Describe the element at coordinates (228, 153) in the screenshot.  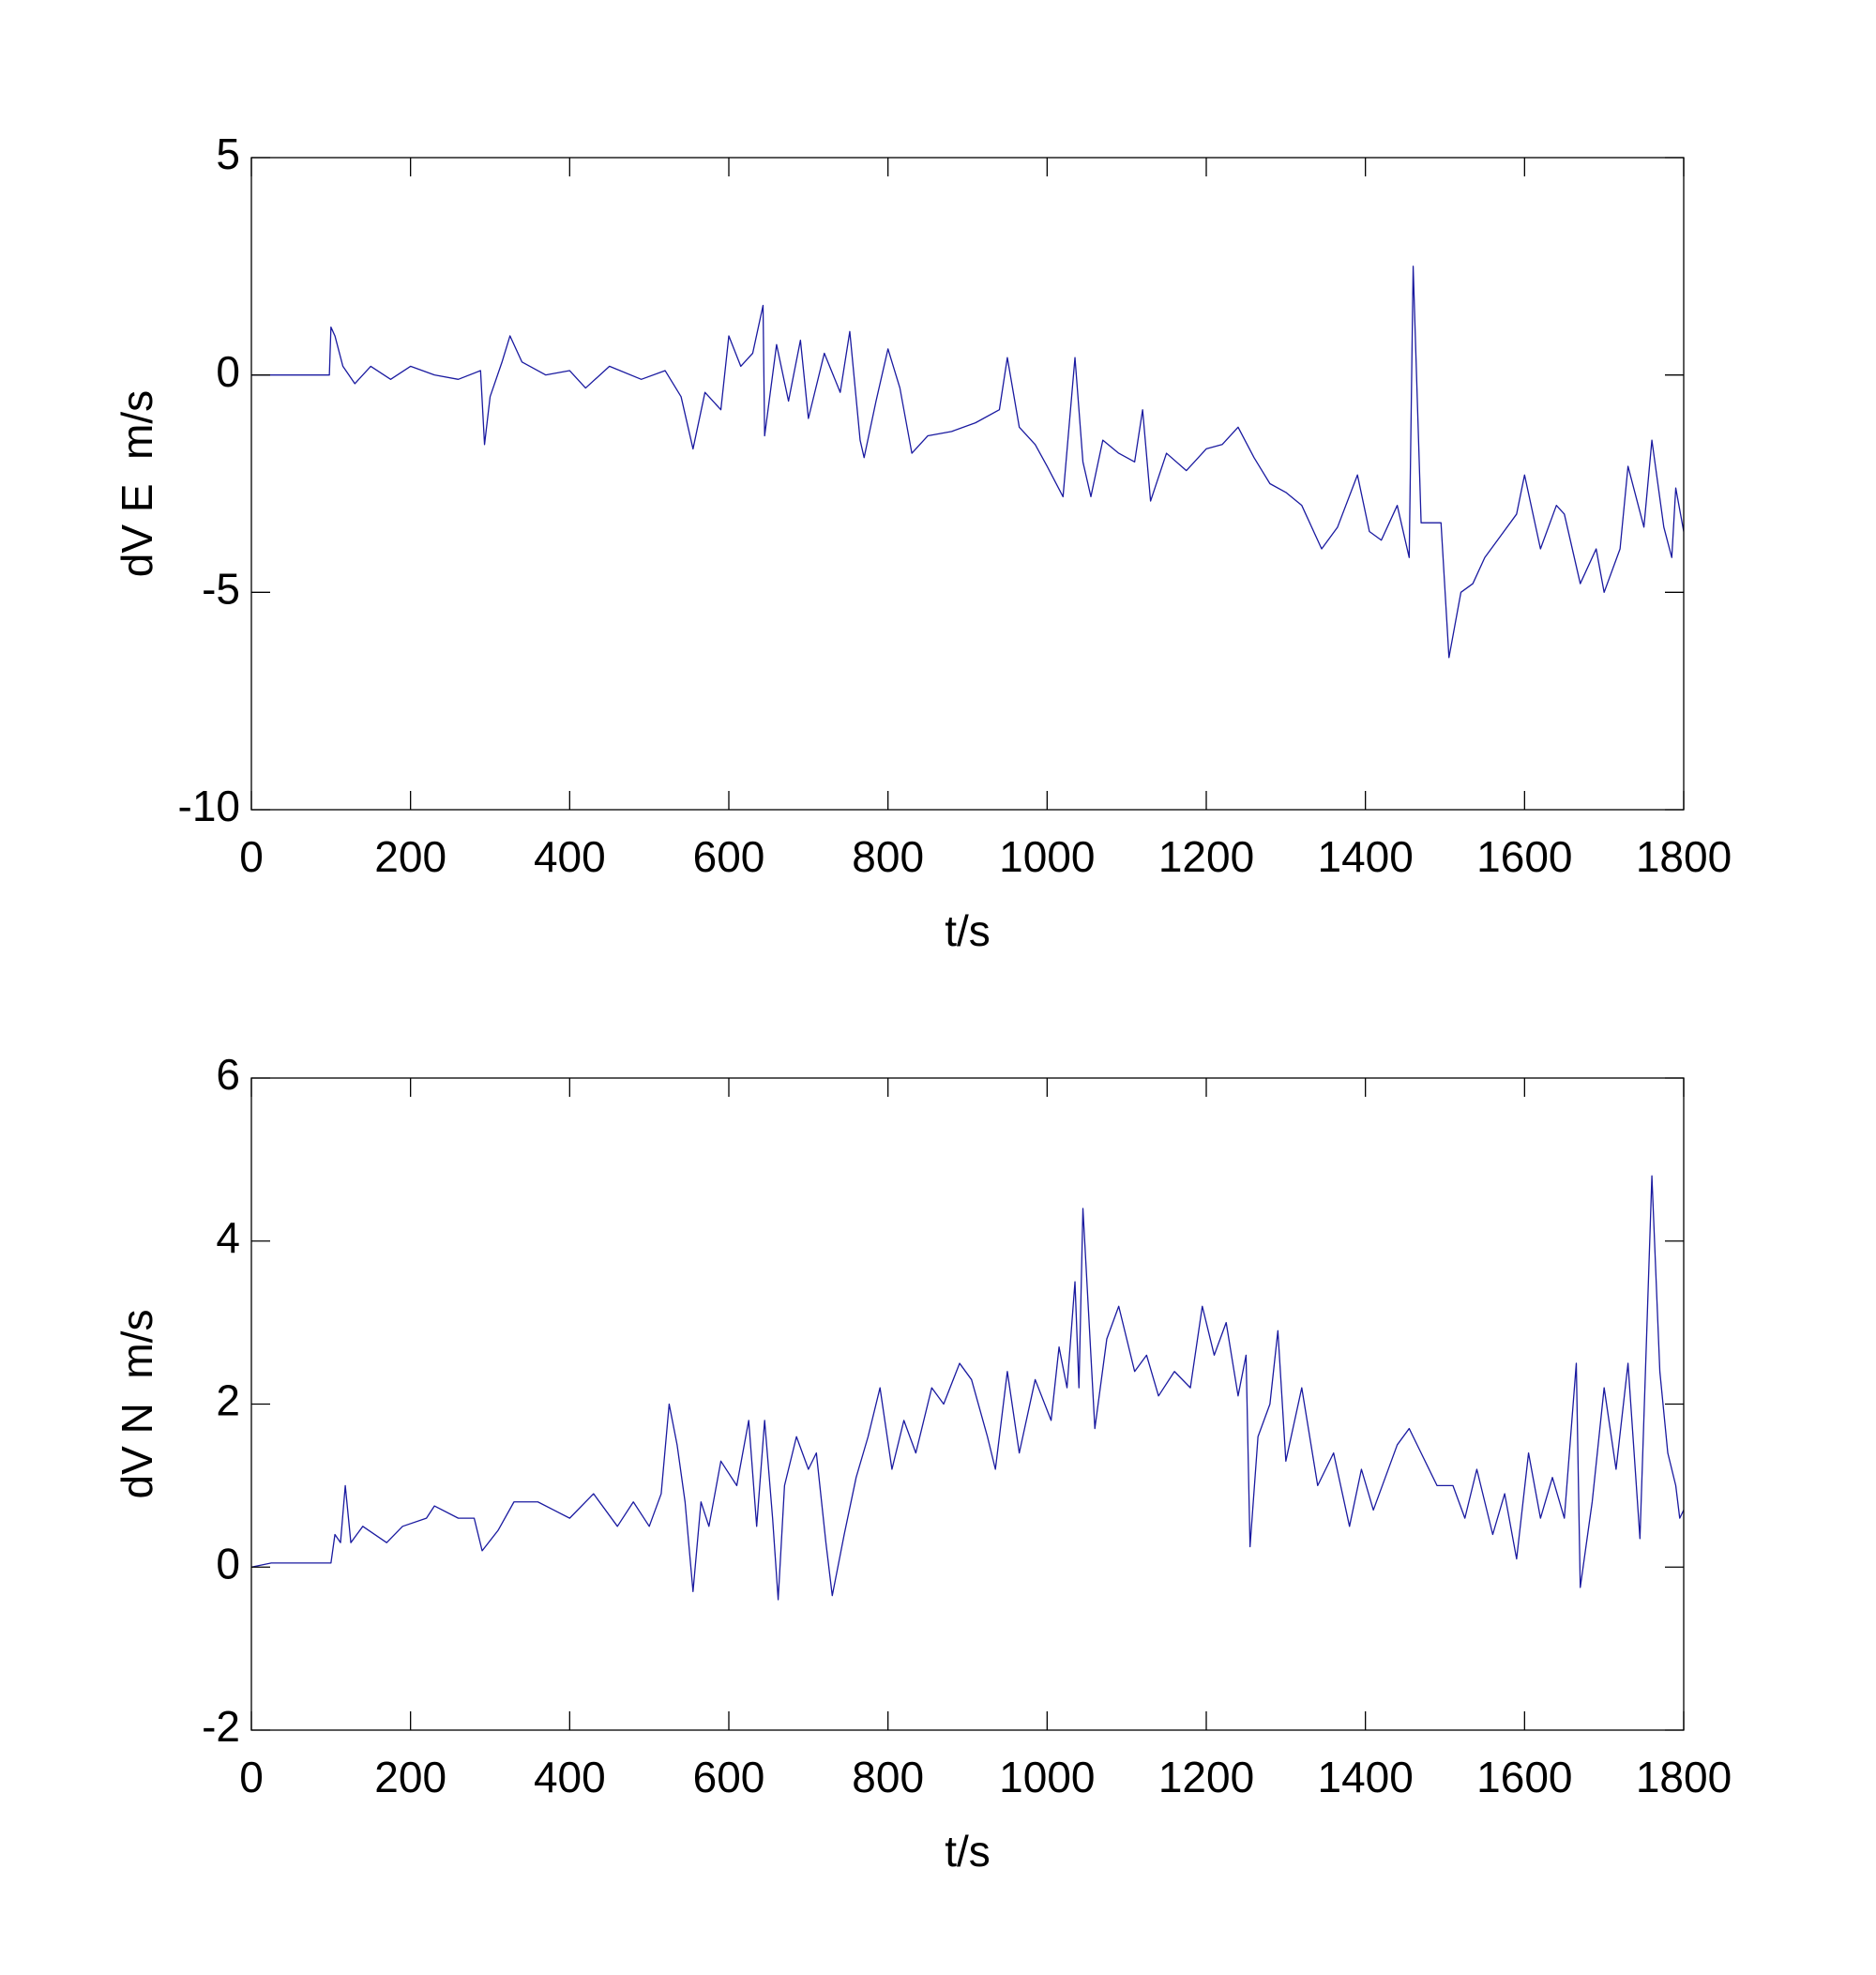
I see `y-tick-label: 5` at that location.